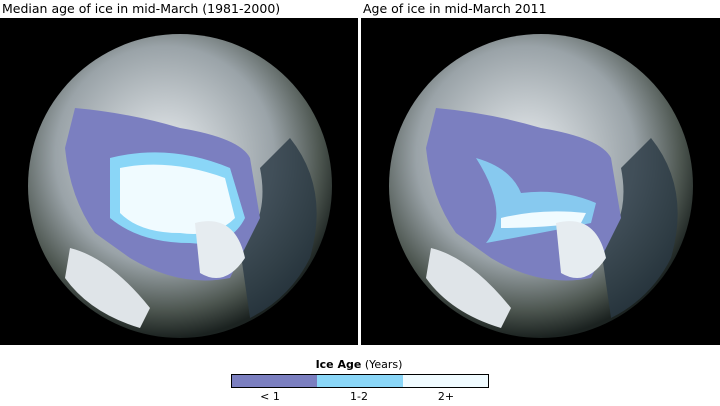 The width and height of the screenshot is (720, 406). Describe the element at coordinates (270, 396) in the screenshot. I see `legend-label-lt1: < 1` at that location.